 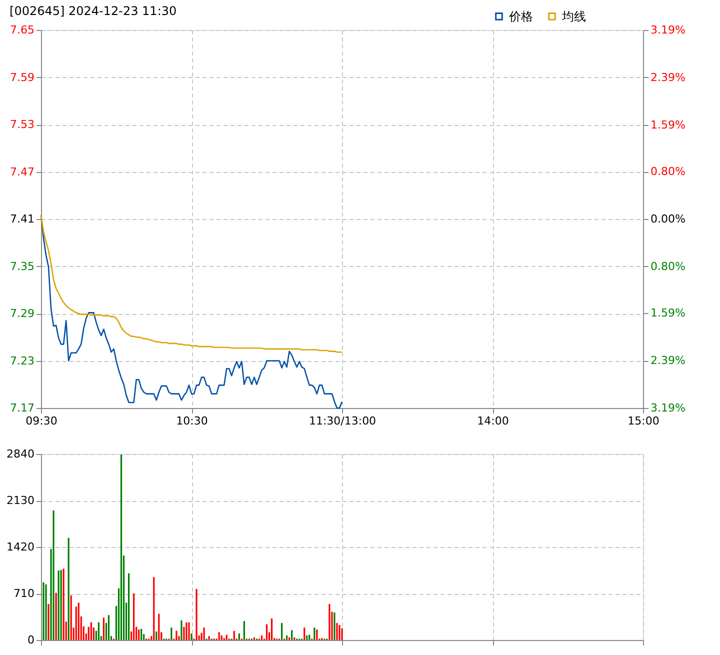 What do you see at coordinates (644, 421) in the screenshot?
I see `x-tick-label: 15:00` at bounding box center [644, 421].